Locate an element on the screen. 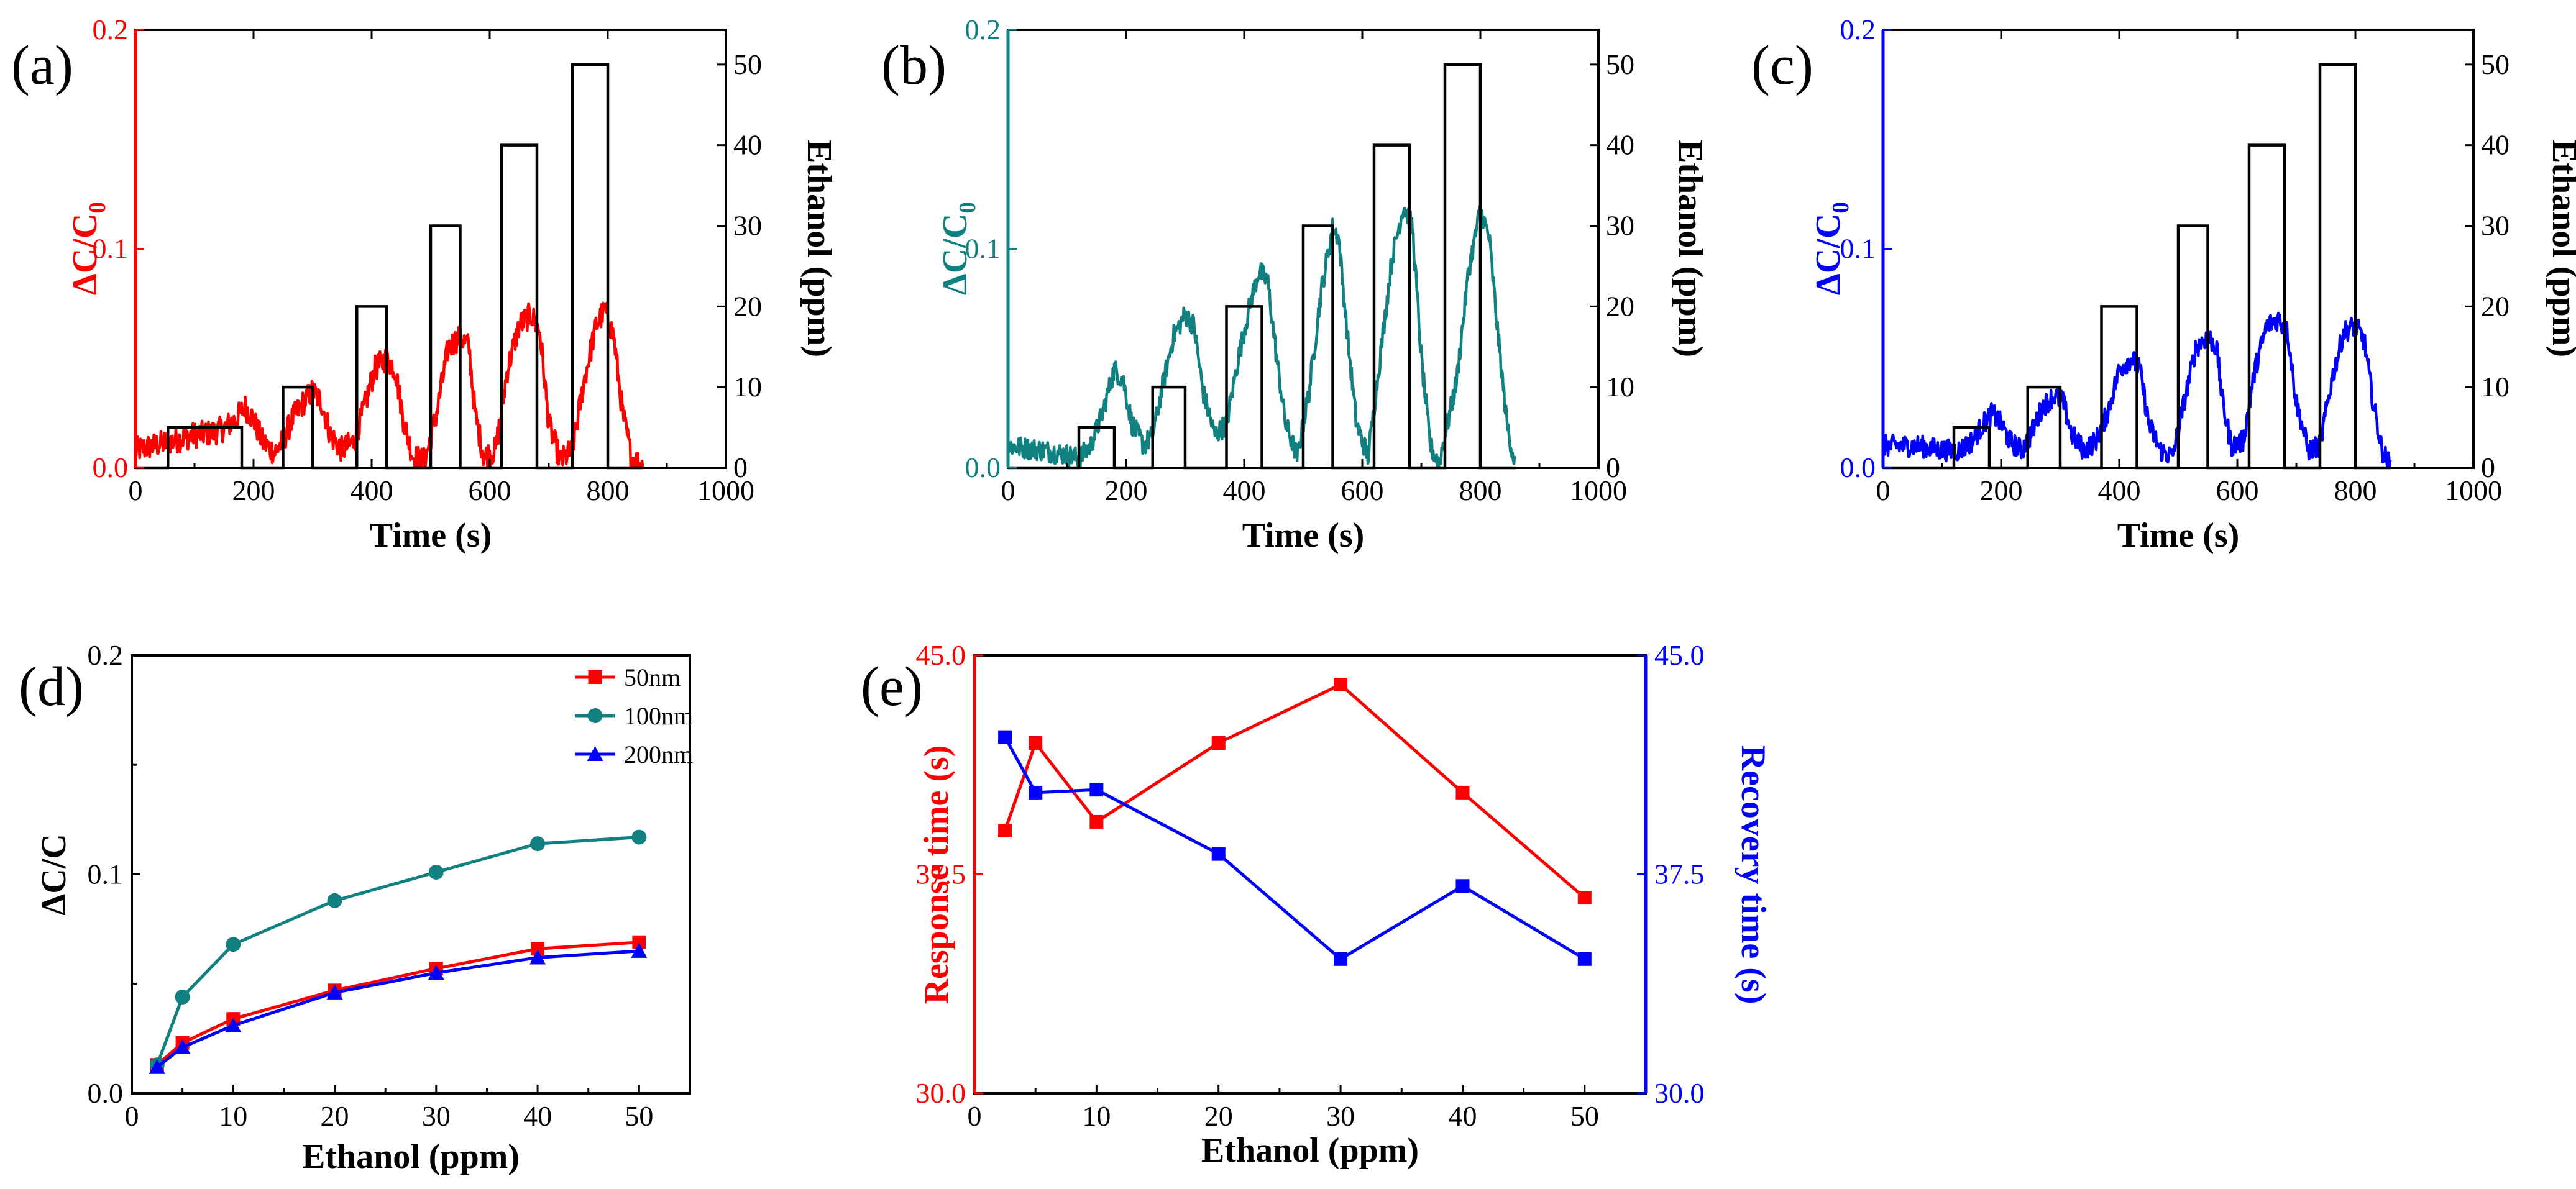  y-tick-label-d: 0.2 is located at coordinates (106, 655).